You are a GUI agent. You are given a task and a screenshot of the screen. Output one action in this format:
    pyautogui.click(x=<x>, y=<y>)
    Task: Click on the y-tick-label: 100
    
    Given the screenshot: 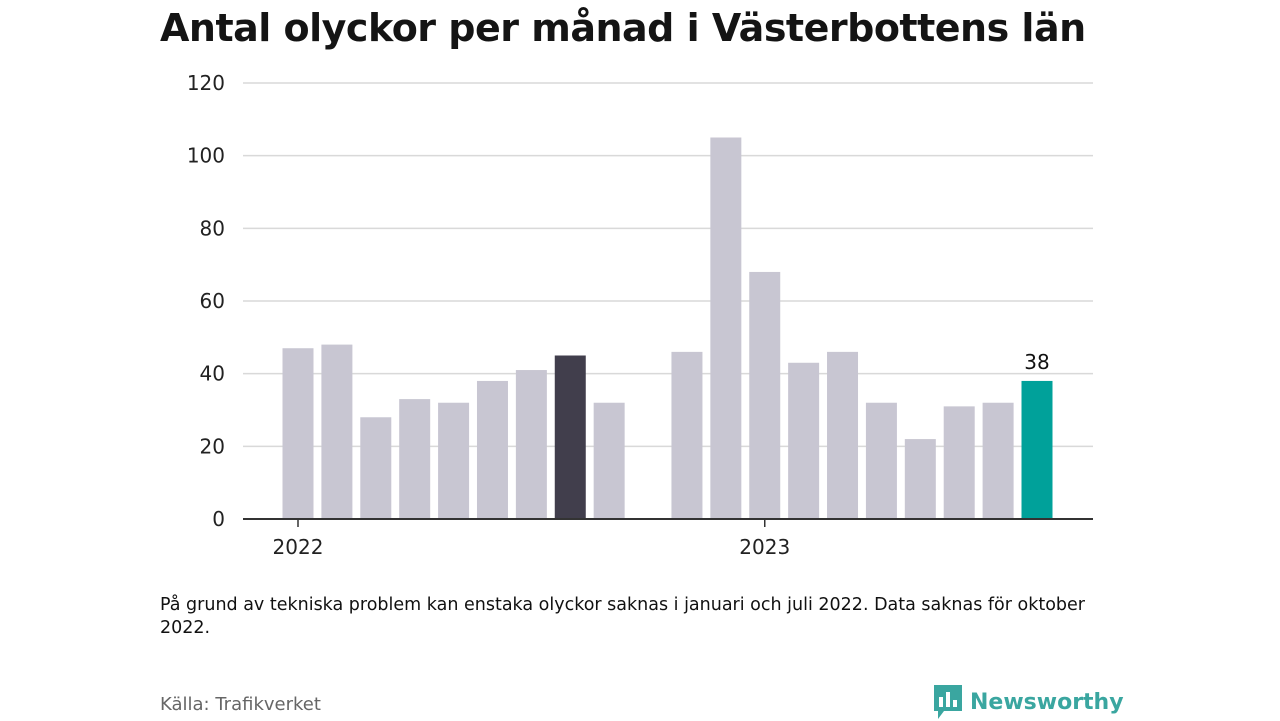 What is the action you would take?
    pyautogui.click(x=206, y=156)
    